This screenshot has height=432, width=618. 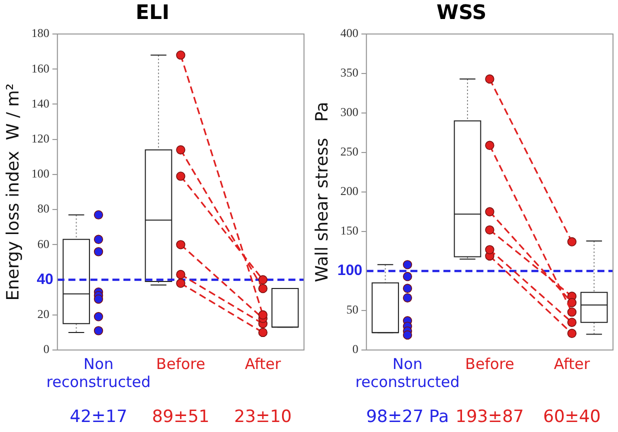 What do you see at coordinates (181, 416) in the screenshot?
I see `text: 89±51` at bounding box center [181, 416].